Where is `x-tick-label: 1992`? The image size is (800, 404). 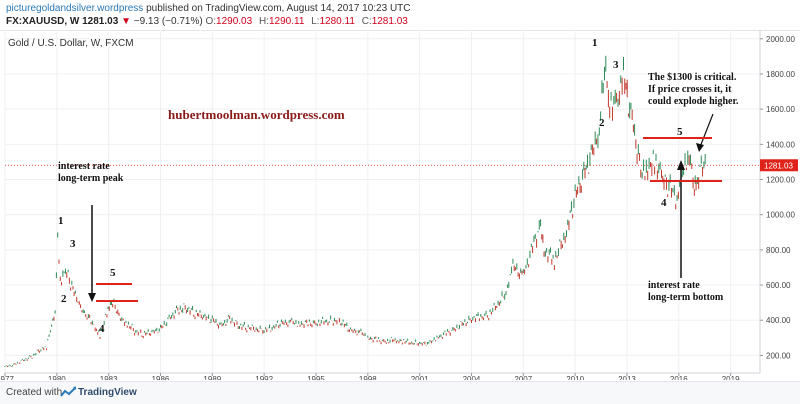
x-tick-label: 1992 is located at coordinates (264, 377).